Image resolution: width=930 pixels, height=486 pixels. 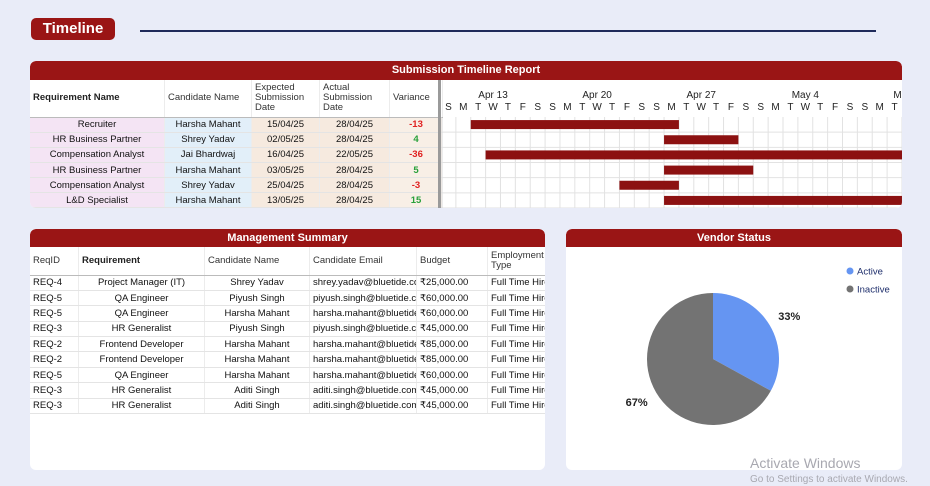 What do you see at coordinates (208, 155) in the screenshot?
I see `table-cell: Jai Bhardwaj` at bounding box center [208, 155].